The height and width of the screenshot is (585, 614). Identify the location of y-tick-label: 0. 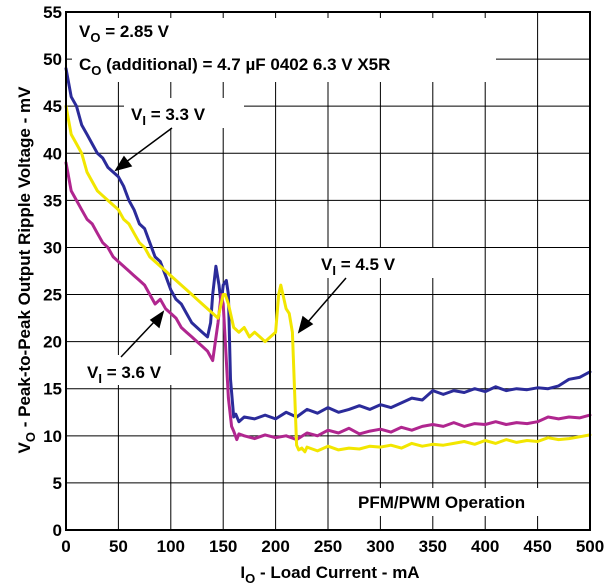
(57, 530).